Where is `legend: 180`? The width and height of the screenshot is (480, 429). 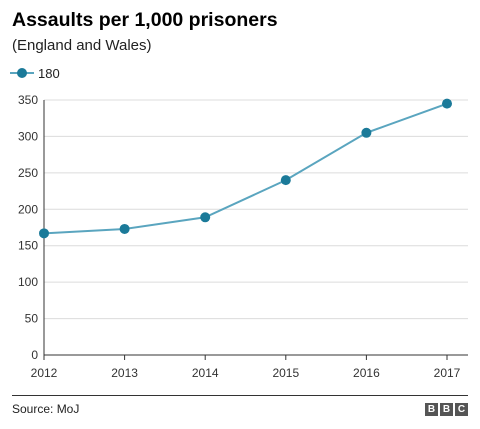
legend: 180 is located at coordinates (35, 73).